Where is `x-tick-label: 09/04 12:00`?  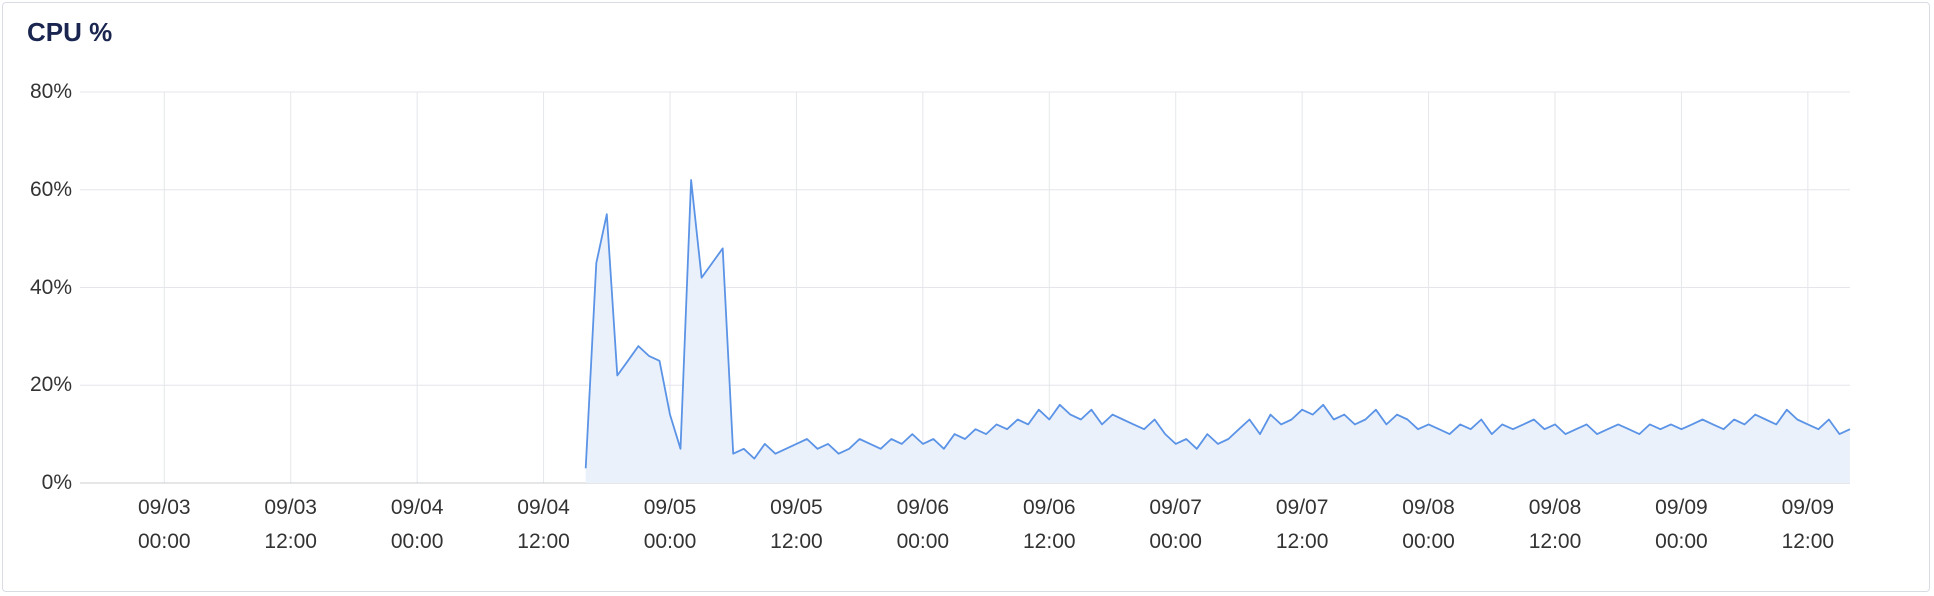
x-tick-label: 09/04 12:00 is located at coordinates (543, 524).